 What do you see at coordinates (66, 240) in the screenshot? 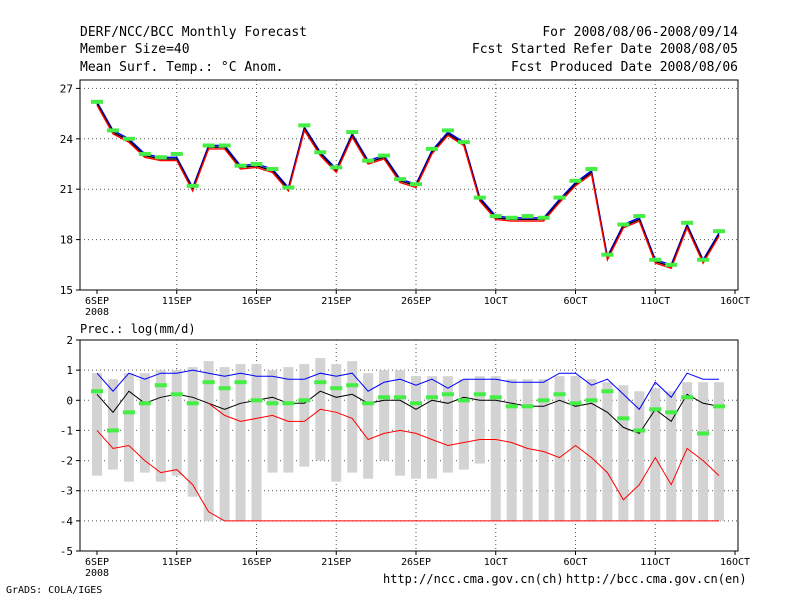
I see `y-tick-label: 18` at bounding box center [66, 240].